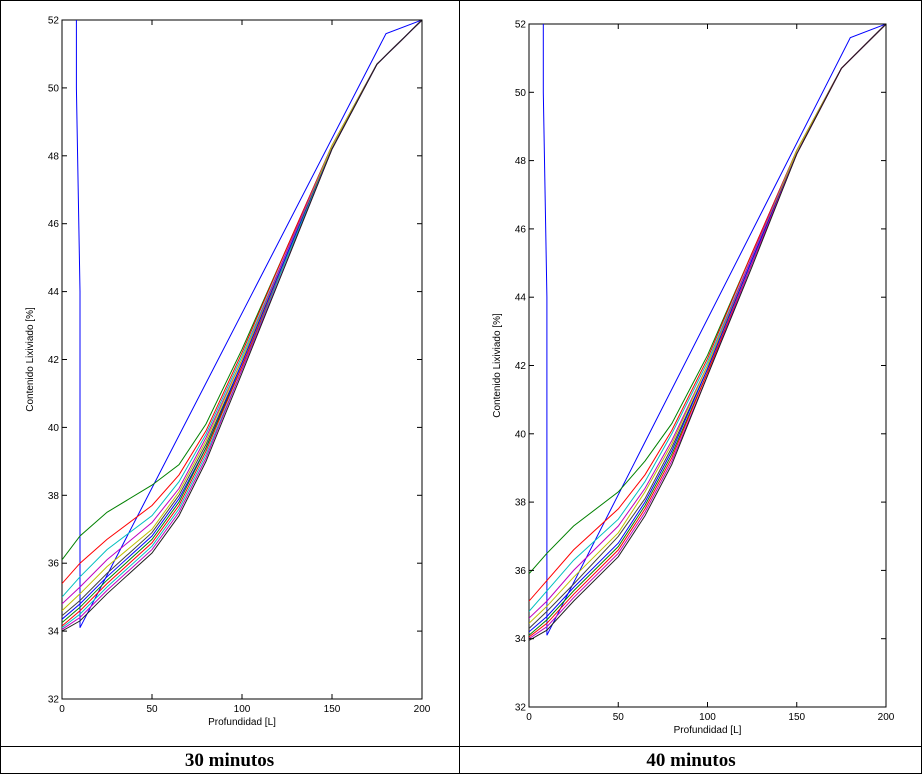  Describe the element at coordinates (229, 760) in the screenshot. I see `caption-30-minutos: 30 minutos` at that location.